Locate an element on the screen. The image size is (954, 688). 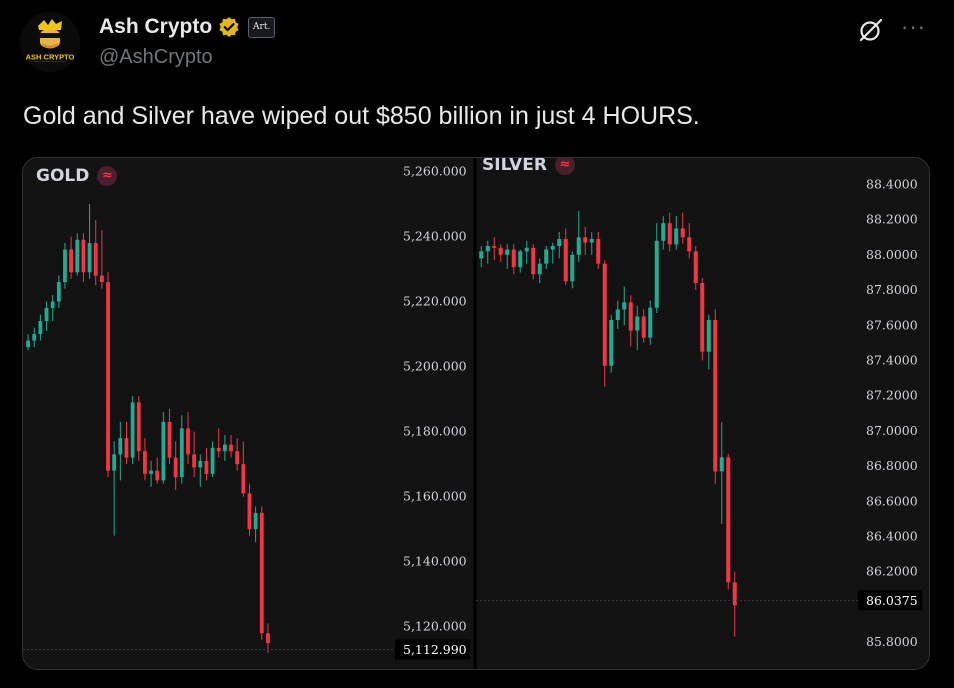
affiliate-badge: Art. is located at coordinates (262, 27).